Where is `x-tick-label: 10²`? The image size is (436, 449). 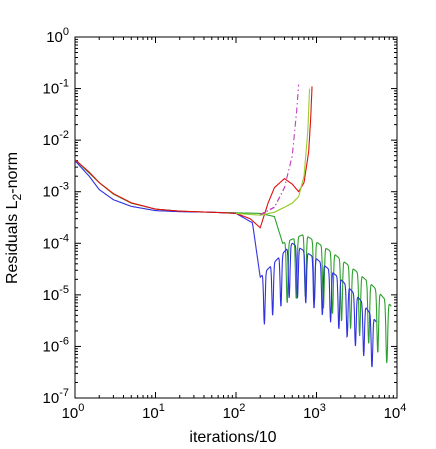
x-tick-label: 10² is located at coordinates (234, 412).